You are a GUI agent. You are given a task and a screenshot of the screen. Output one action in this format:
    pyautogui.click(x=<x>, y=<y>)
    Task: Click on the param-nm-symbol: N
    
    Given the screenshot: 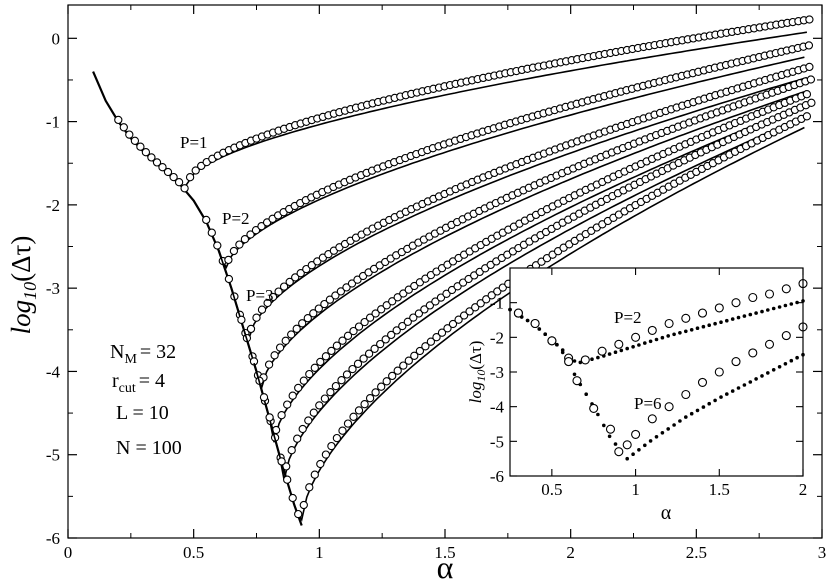 What is the action you would take?
    pyautogui.click(x=117, y=352)
    